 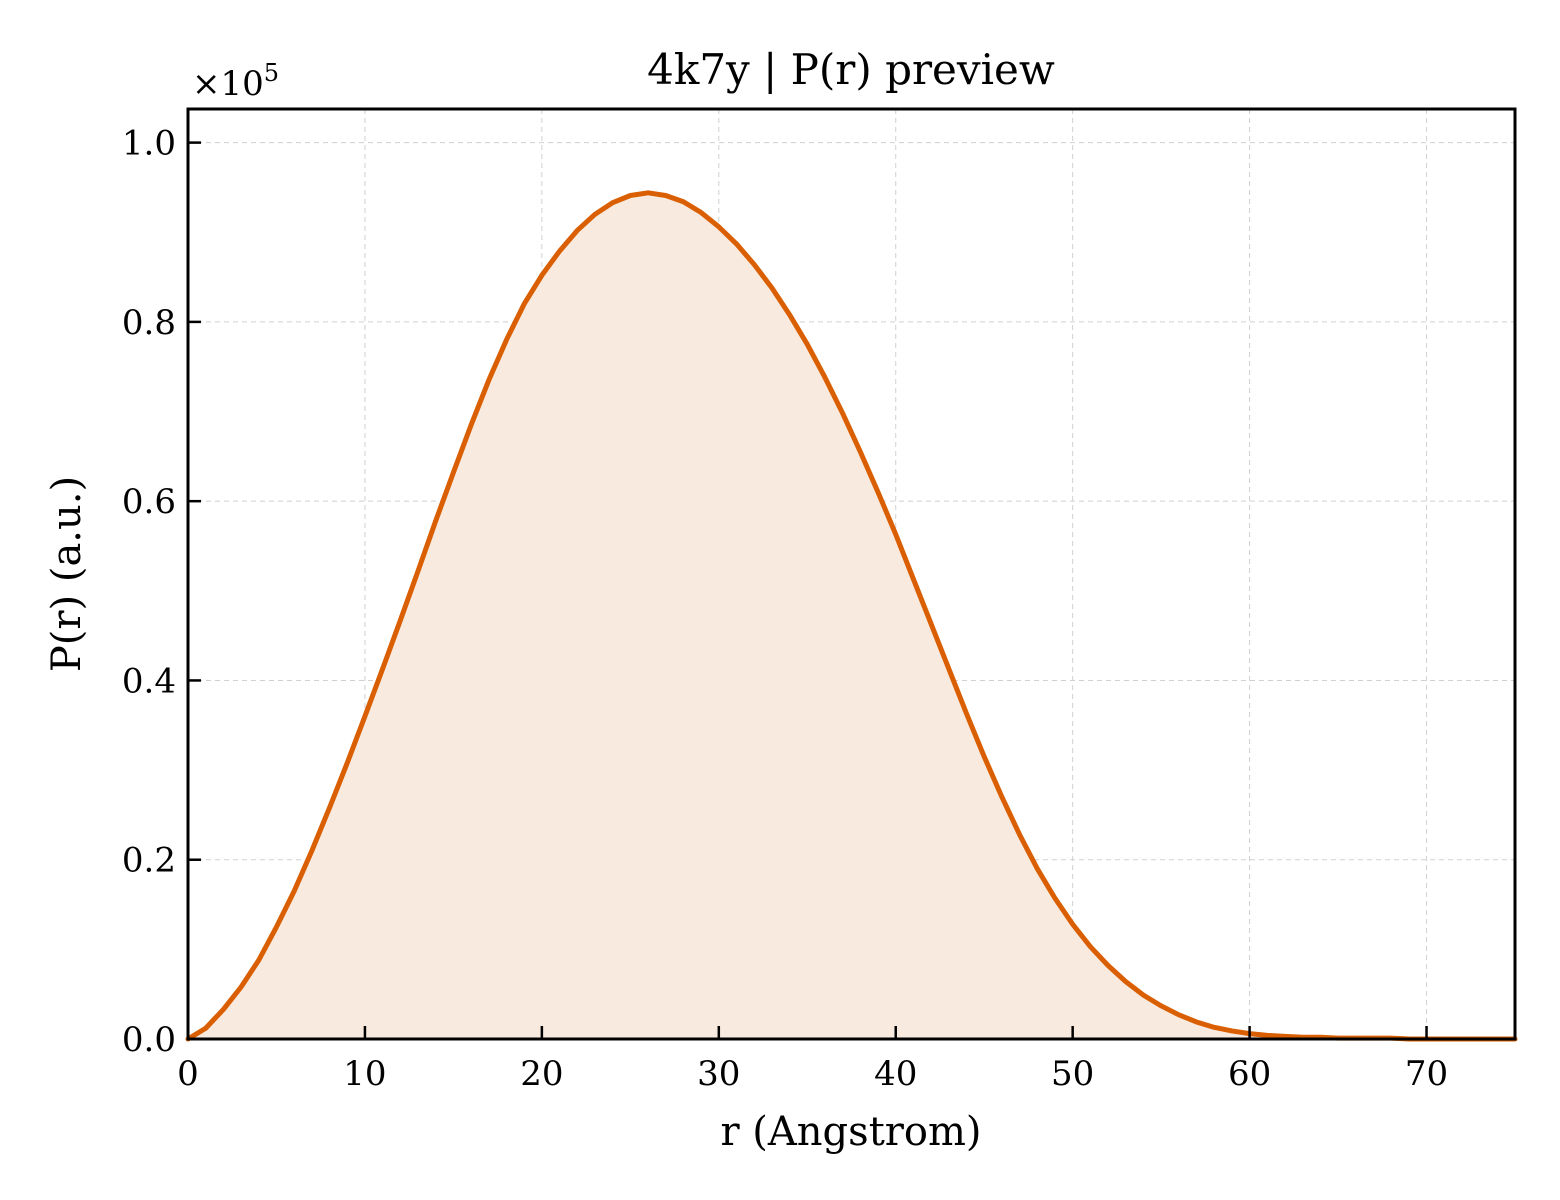 What do you see at coordinates (1072, 1074) in the screenshot?
I see `x-tick-label: 50` at bounding box center [1072, 1074].